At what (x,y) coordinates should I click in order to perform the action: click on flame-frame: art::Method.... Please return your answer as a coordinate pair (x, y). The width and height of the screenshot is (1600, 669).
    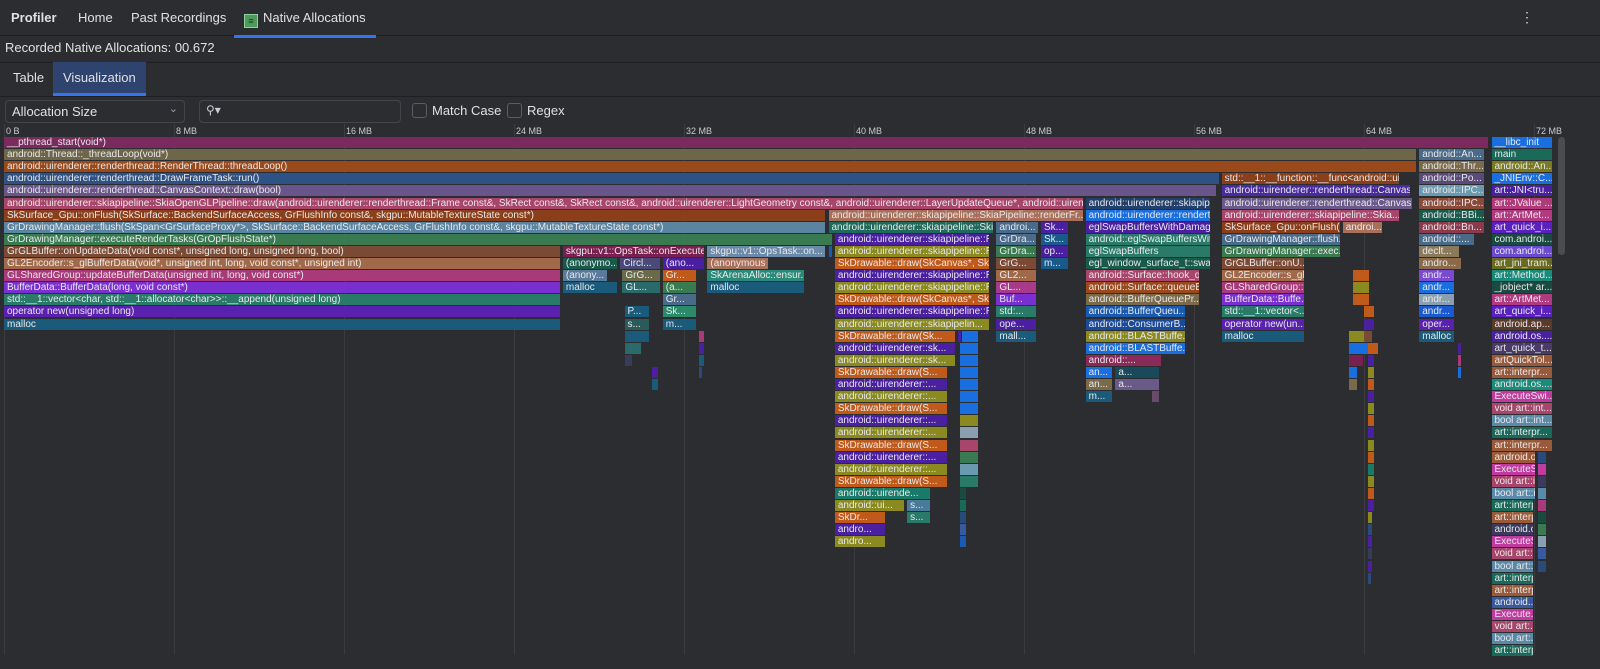
    Looking at the image, I should click on (1522, 276).